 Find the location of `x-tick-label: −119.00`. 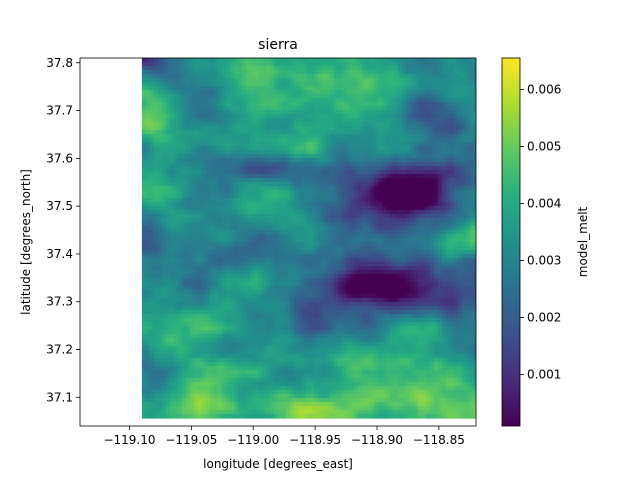

x-tick-label: −119.00 is located at coordinates (253, 440).